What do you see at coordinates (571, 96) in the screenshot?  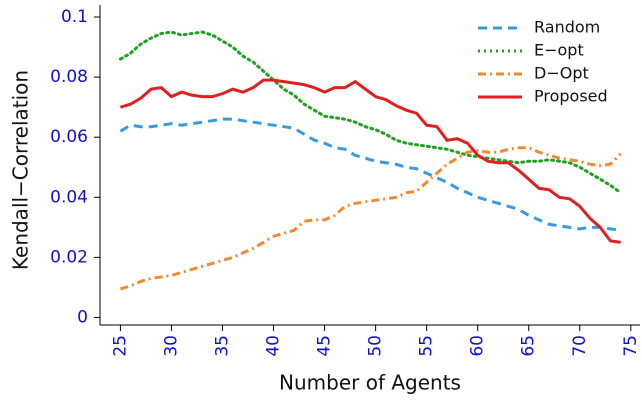 I see `legend-label: Proposed` at bounding box center [571, 96].